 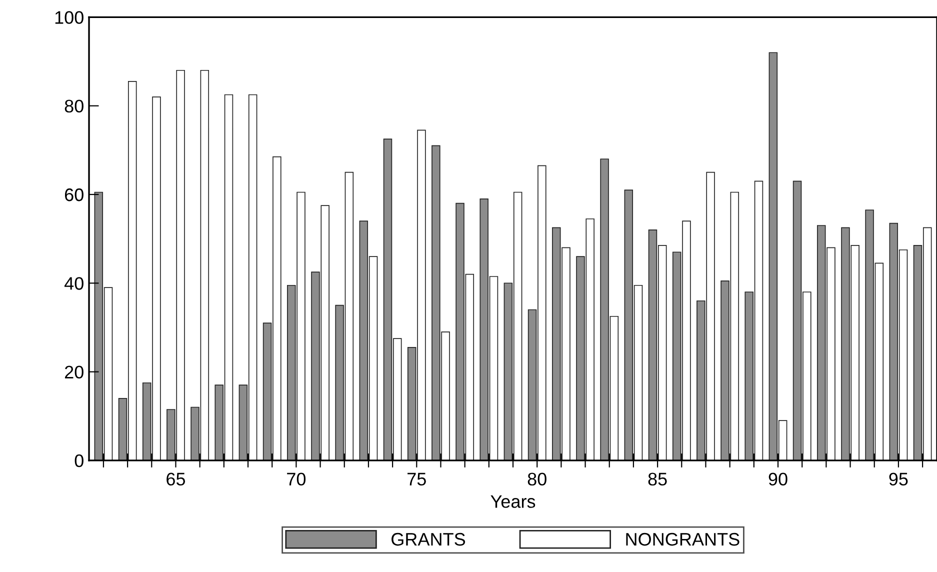 I want to click on x-tick-label: 75, so click(x=417, y=479).